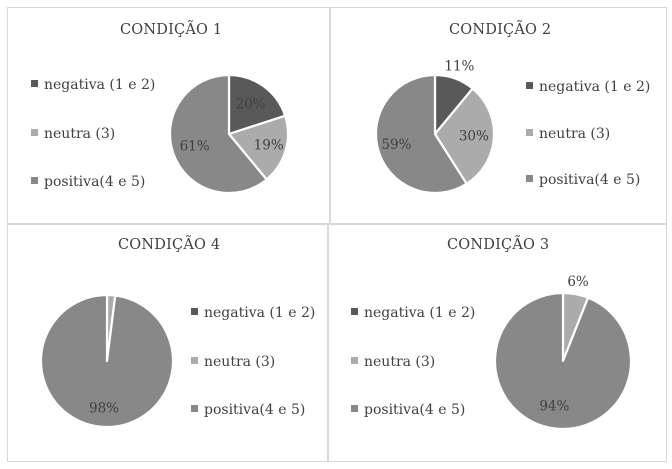 Image resolution: width=672 pixels, height=469 pixels. I want to click on pie-chart-condicao-2: 11% 30% 59%, so click(435, 126).